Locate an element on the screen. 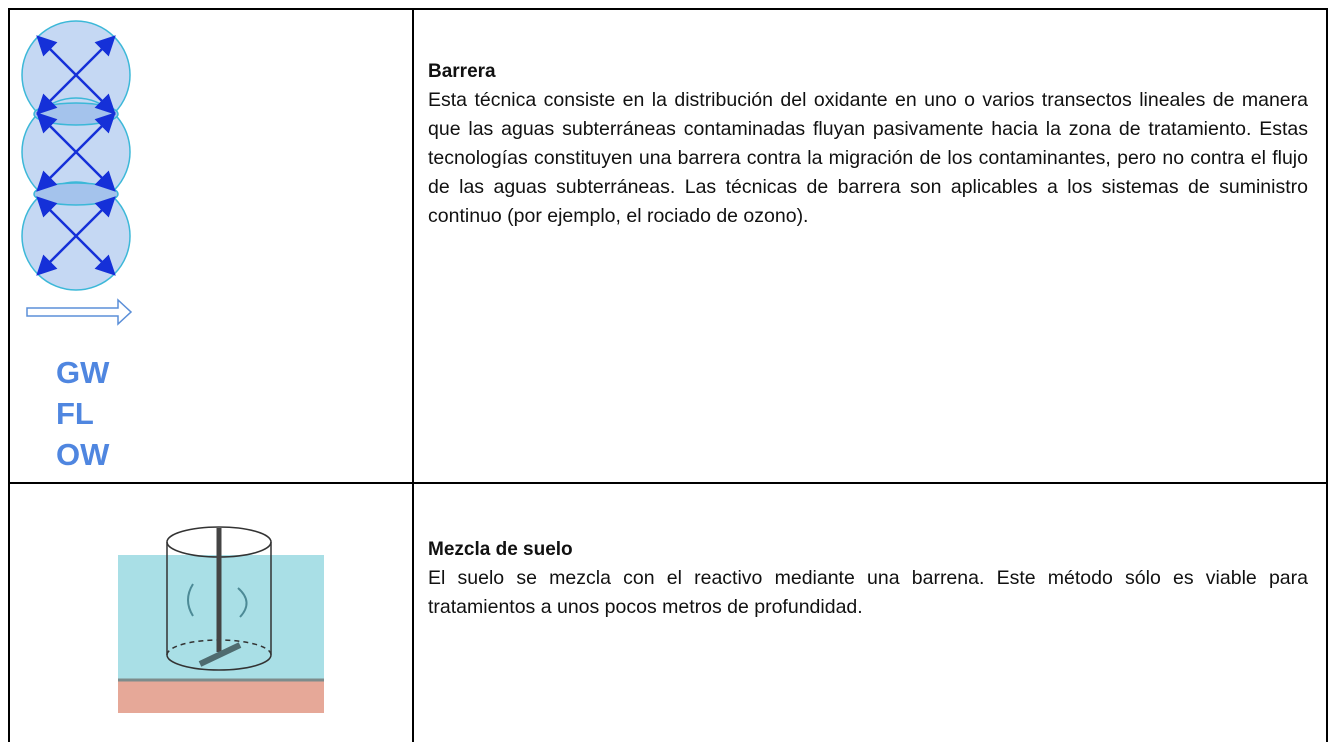 The image size is (1336, 742). label: OW is located at coordinates (83, 454).